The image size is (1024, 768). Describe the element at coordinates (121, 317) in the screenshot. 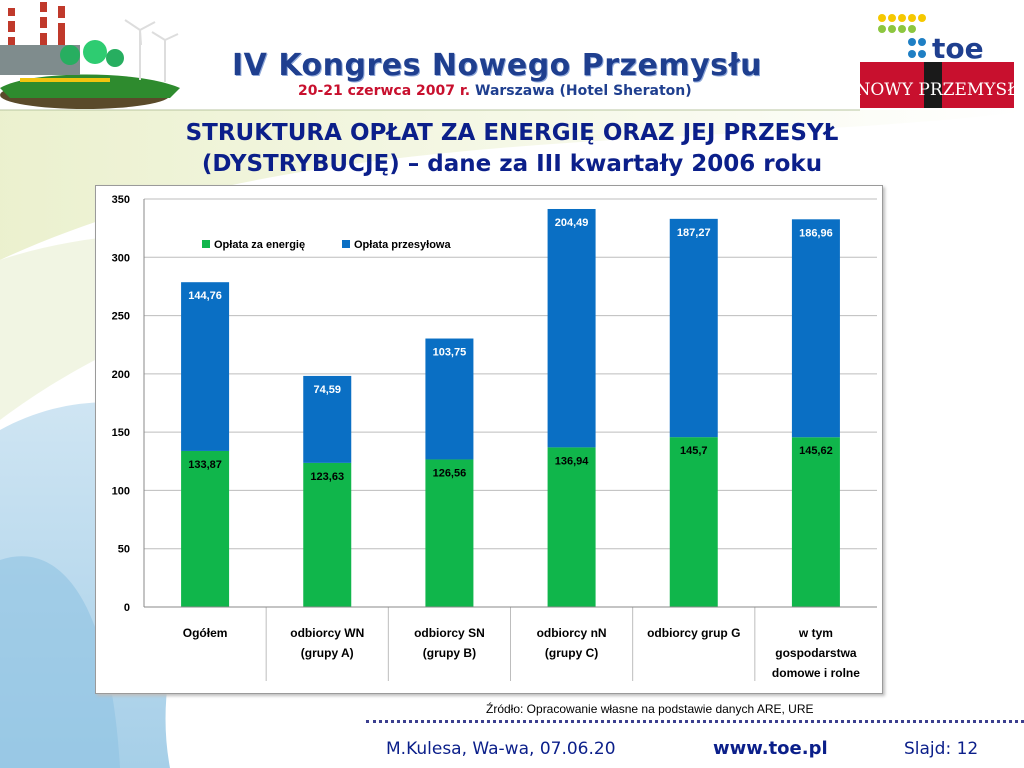

I see `y-tick-label: 250` at that location.